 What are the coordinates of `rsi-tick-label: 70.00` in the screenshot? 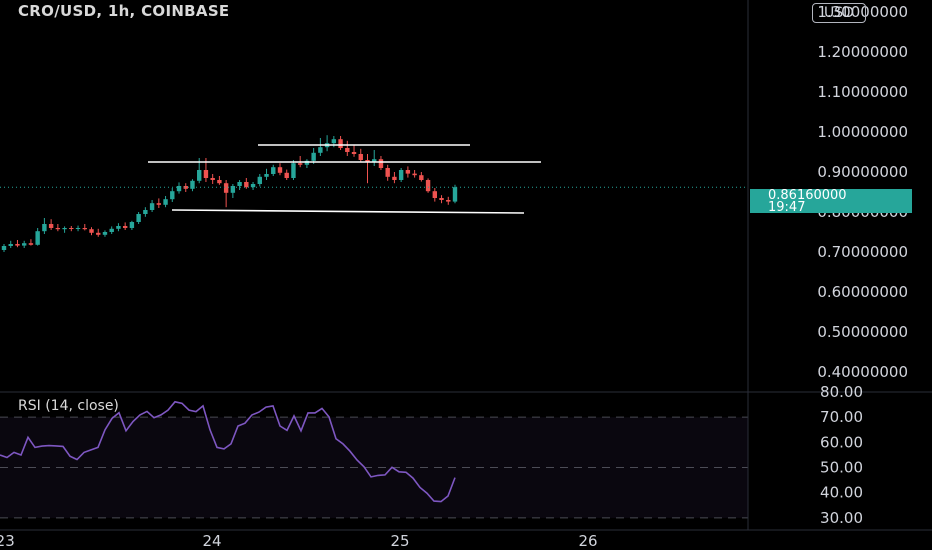 It's located at (841, 417).